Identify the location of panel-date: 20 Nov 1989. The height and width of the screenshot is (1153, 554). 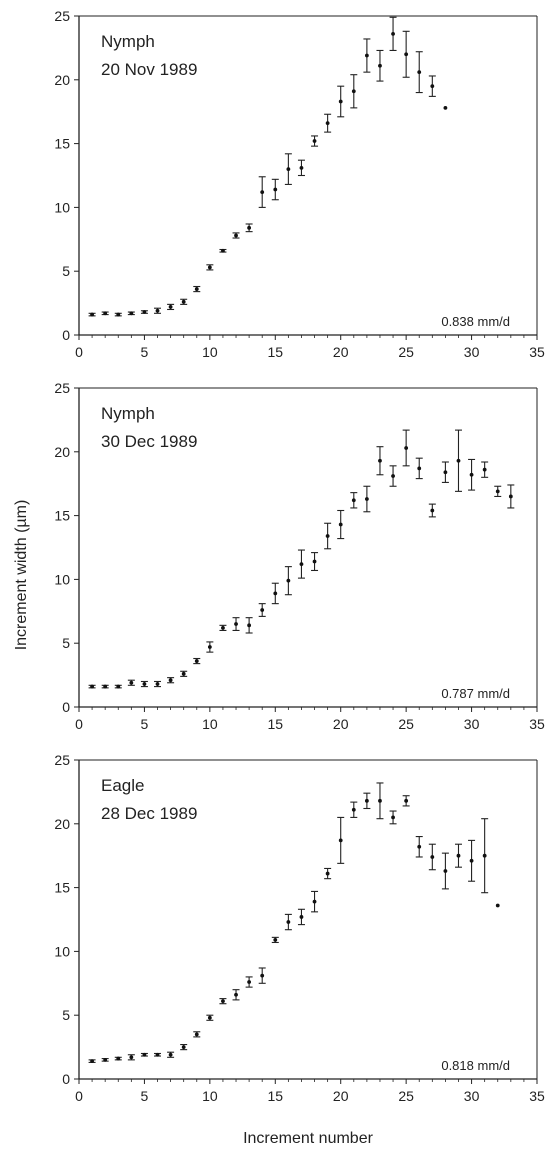
(149, 69).